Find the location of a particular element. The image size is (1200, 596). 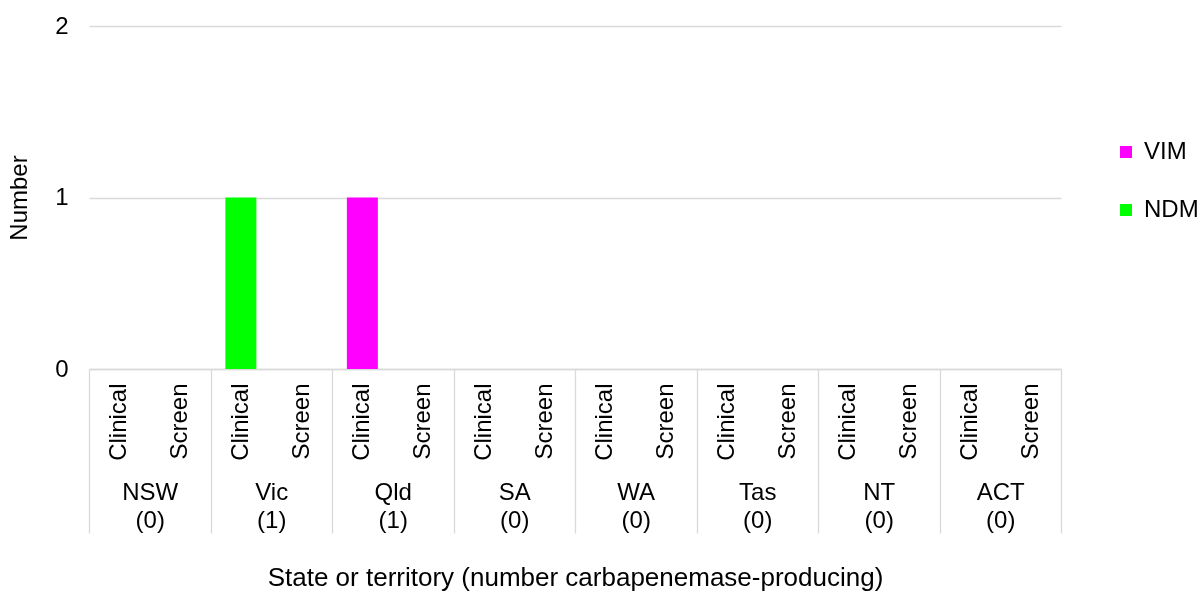

y-axis-title: Number is located at coordinates (19, 198).